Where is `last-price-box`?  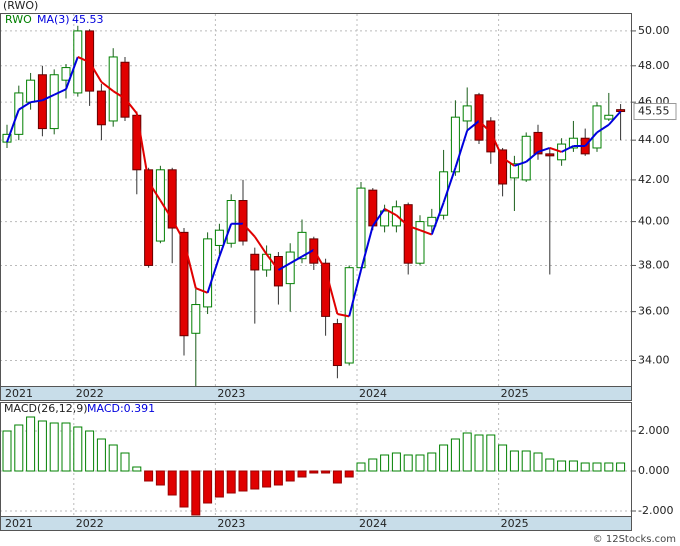
last-price-box is located at coordinates (655, 112).